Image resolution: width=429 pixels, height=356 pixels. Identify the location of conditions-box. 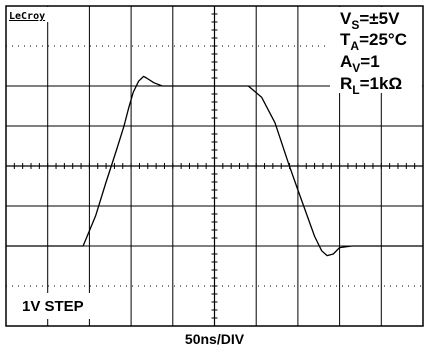
(376, 50).